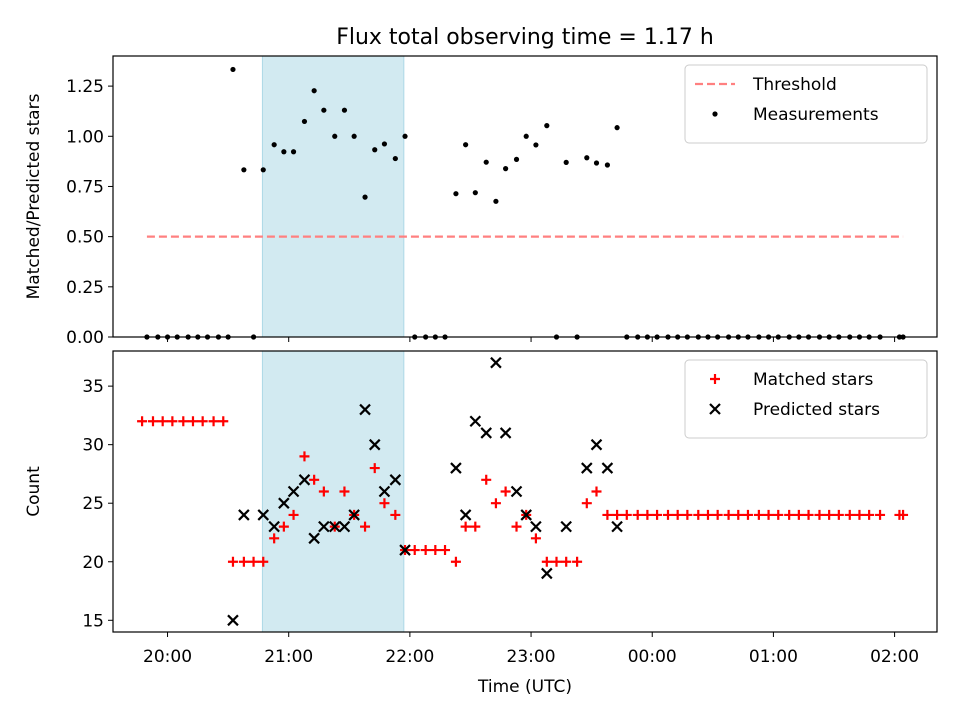 The height and width of the screenshot is (720, 960). Describe the element at coordinates (93, 504) in the screenshot. I see `y-tick-label: 25` at that location.